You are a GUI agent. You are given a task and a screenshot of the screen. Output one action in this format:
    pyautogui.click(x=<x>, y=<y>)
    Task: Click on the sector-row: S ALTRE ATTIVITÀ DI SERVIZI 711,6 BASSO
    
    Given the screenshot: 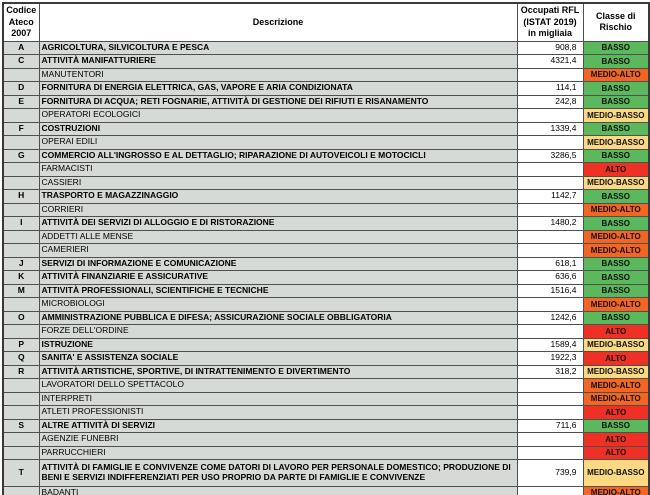 What is the action you would take?
    pyautogui.click(x=326, y=425)
    